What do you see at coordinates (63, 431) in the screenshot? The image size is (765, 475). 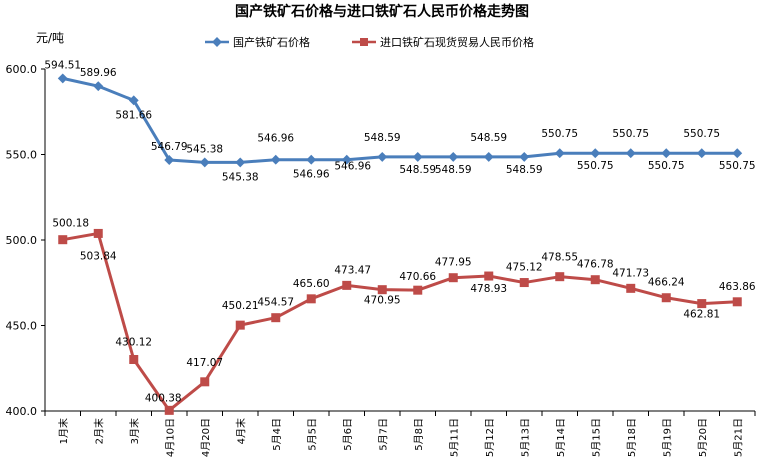 I see `x-tick-label: 1月末` at bounding box center [63, 431].